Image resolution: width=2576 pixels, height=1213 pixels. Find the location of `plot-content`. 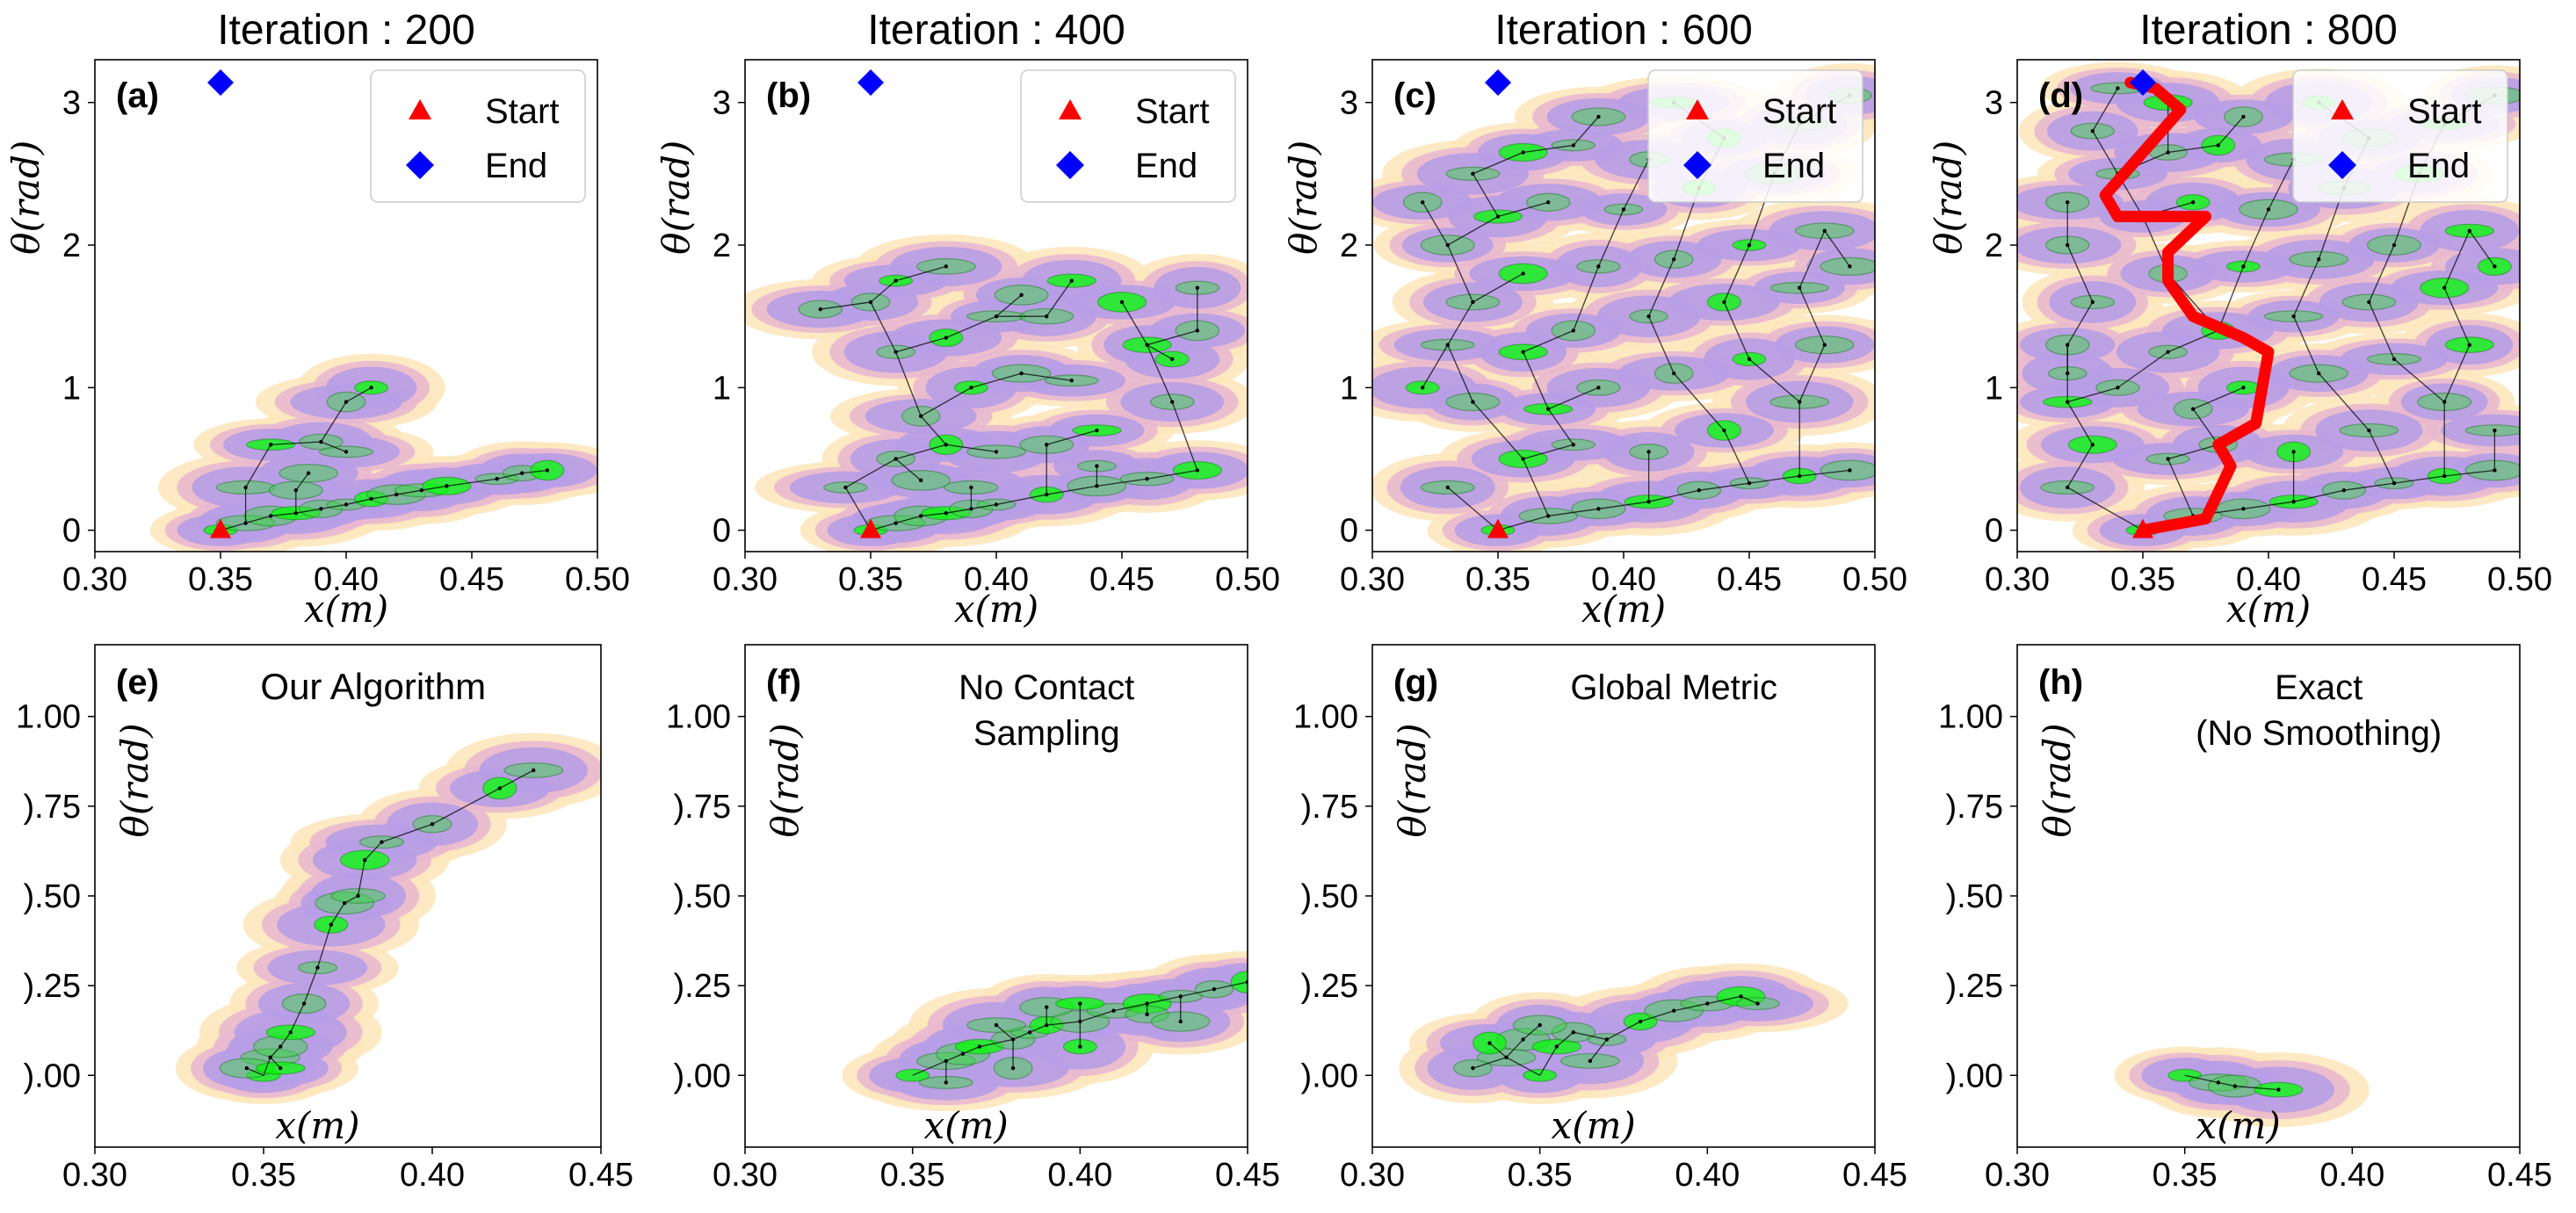

plot-content is located at coordinates (388, 919).